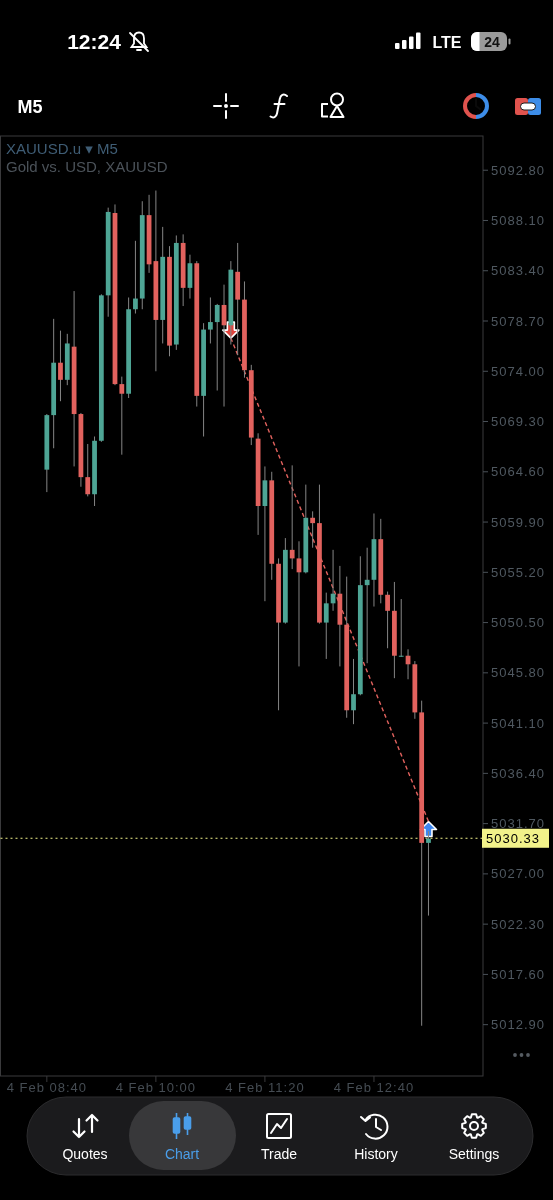  What do you see at coordinates (518, 572) in the screenshot?
I see `y-tick-label: 5055.20` at bounding box center [518, 572].